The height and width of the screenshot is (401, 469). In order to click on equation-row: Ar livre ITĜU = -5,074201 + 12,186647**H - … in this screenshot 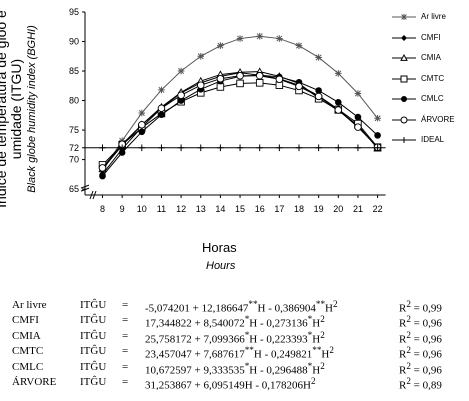, I will do `click(237, 307)`.